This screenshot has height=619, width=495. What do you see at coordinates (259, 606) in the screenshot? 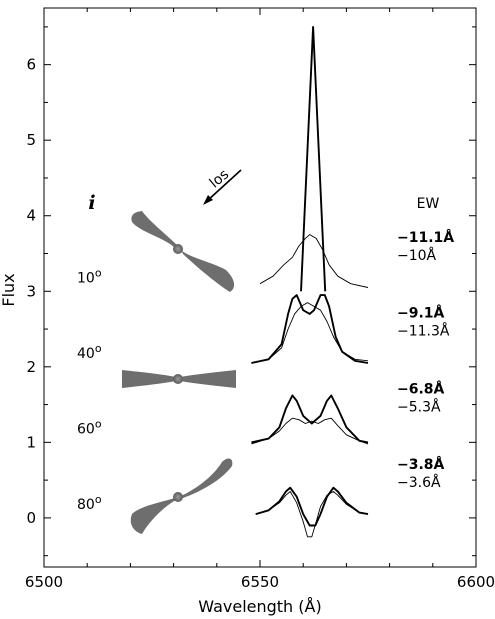
I see `x-axis-title: Wavelength (Å)` at bounding box center [259, 606].